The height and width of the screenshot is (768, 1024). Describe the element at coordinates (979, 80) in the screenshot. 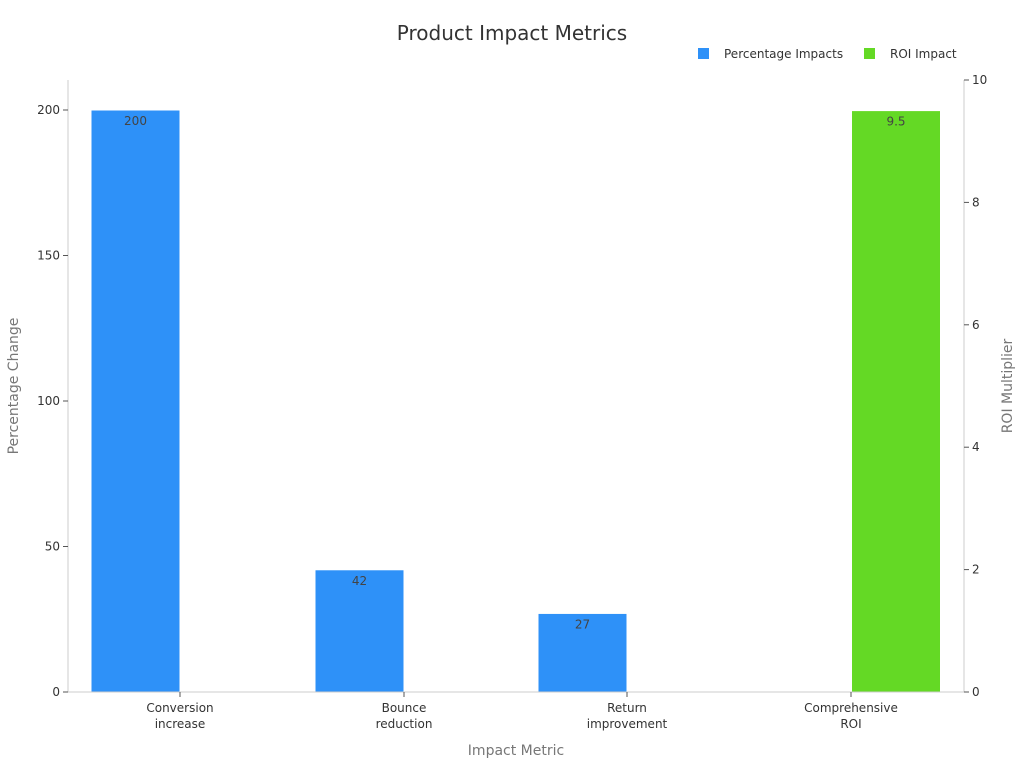

I see `y2-tick-label: 10` at that location.